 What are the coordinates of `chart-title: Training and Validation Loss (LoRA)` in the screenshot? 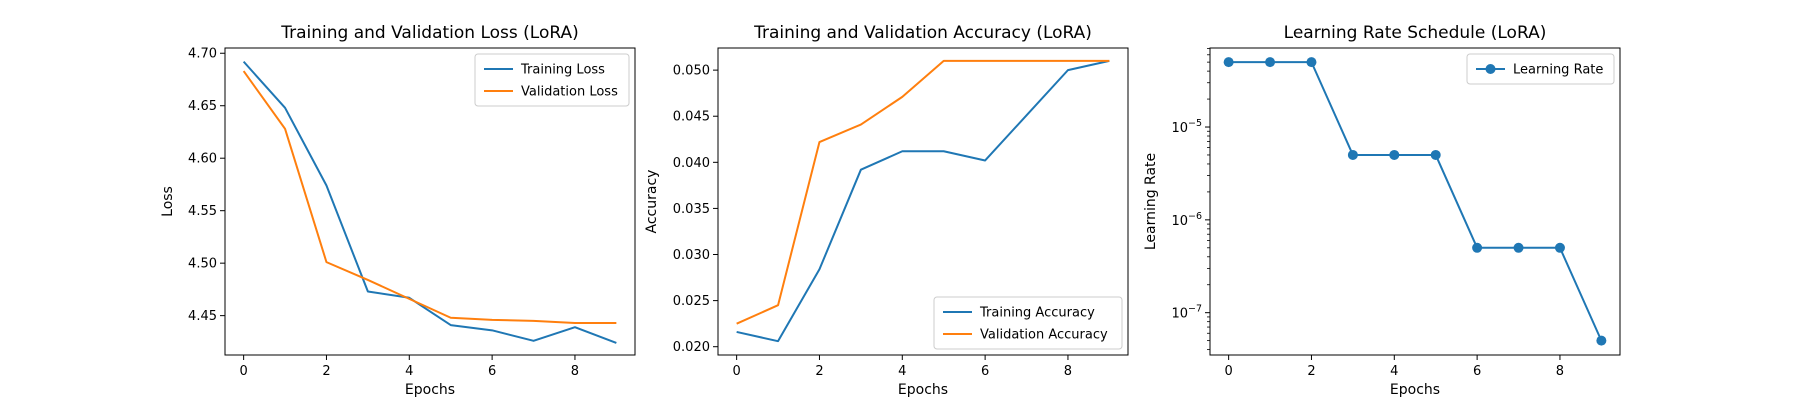 It's located at (429, 33).